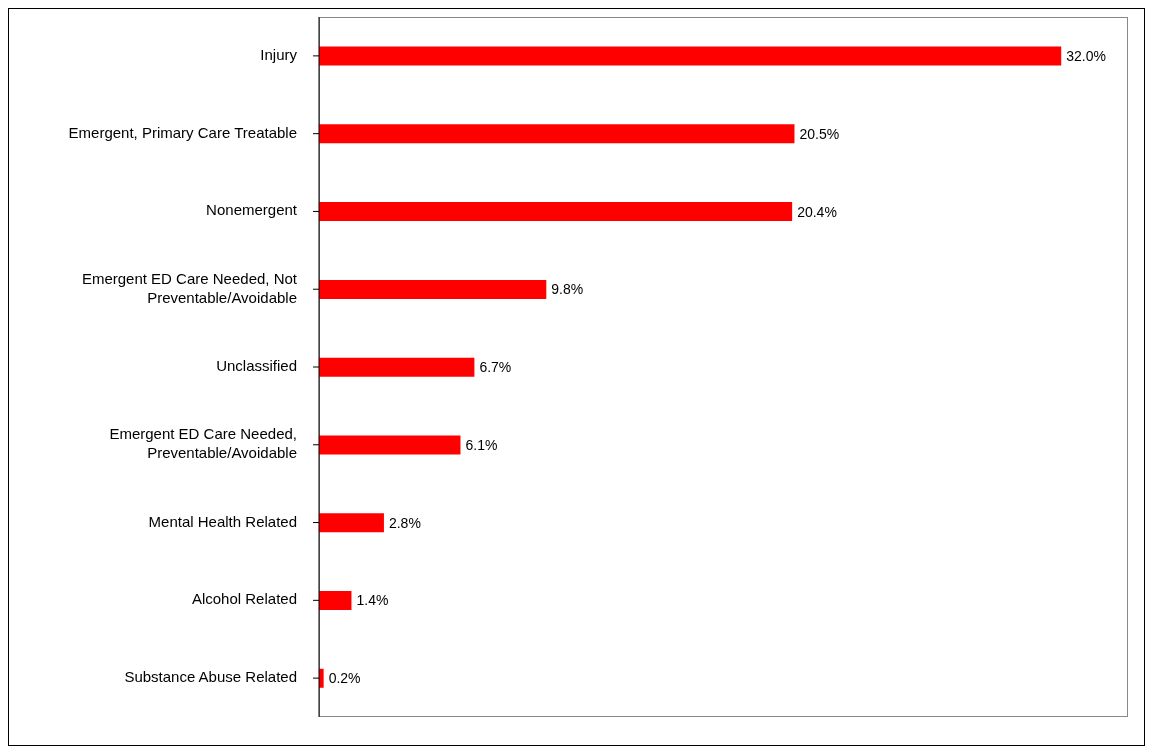  Describe the element at coordinates (819, 133) in the screenshot. I see `data-label: 20.5%` at that location.